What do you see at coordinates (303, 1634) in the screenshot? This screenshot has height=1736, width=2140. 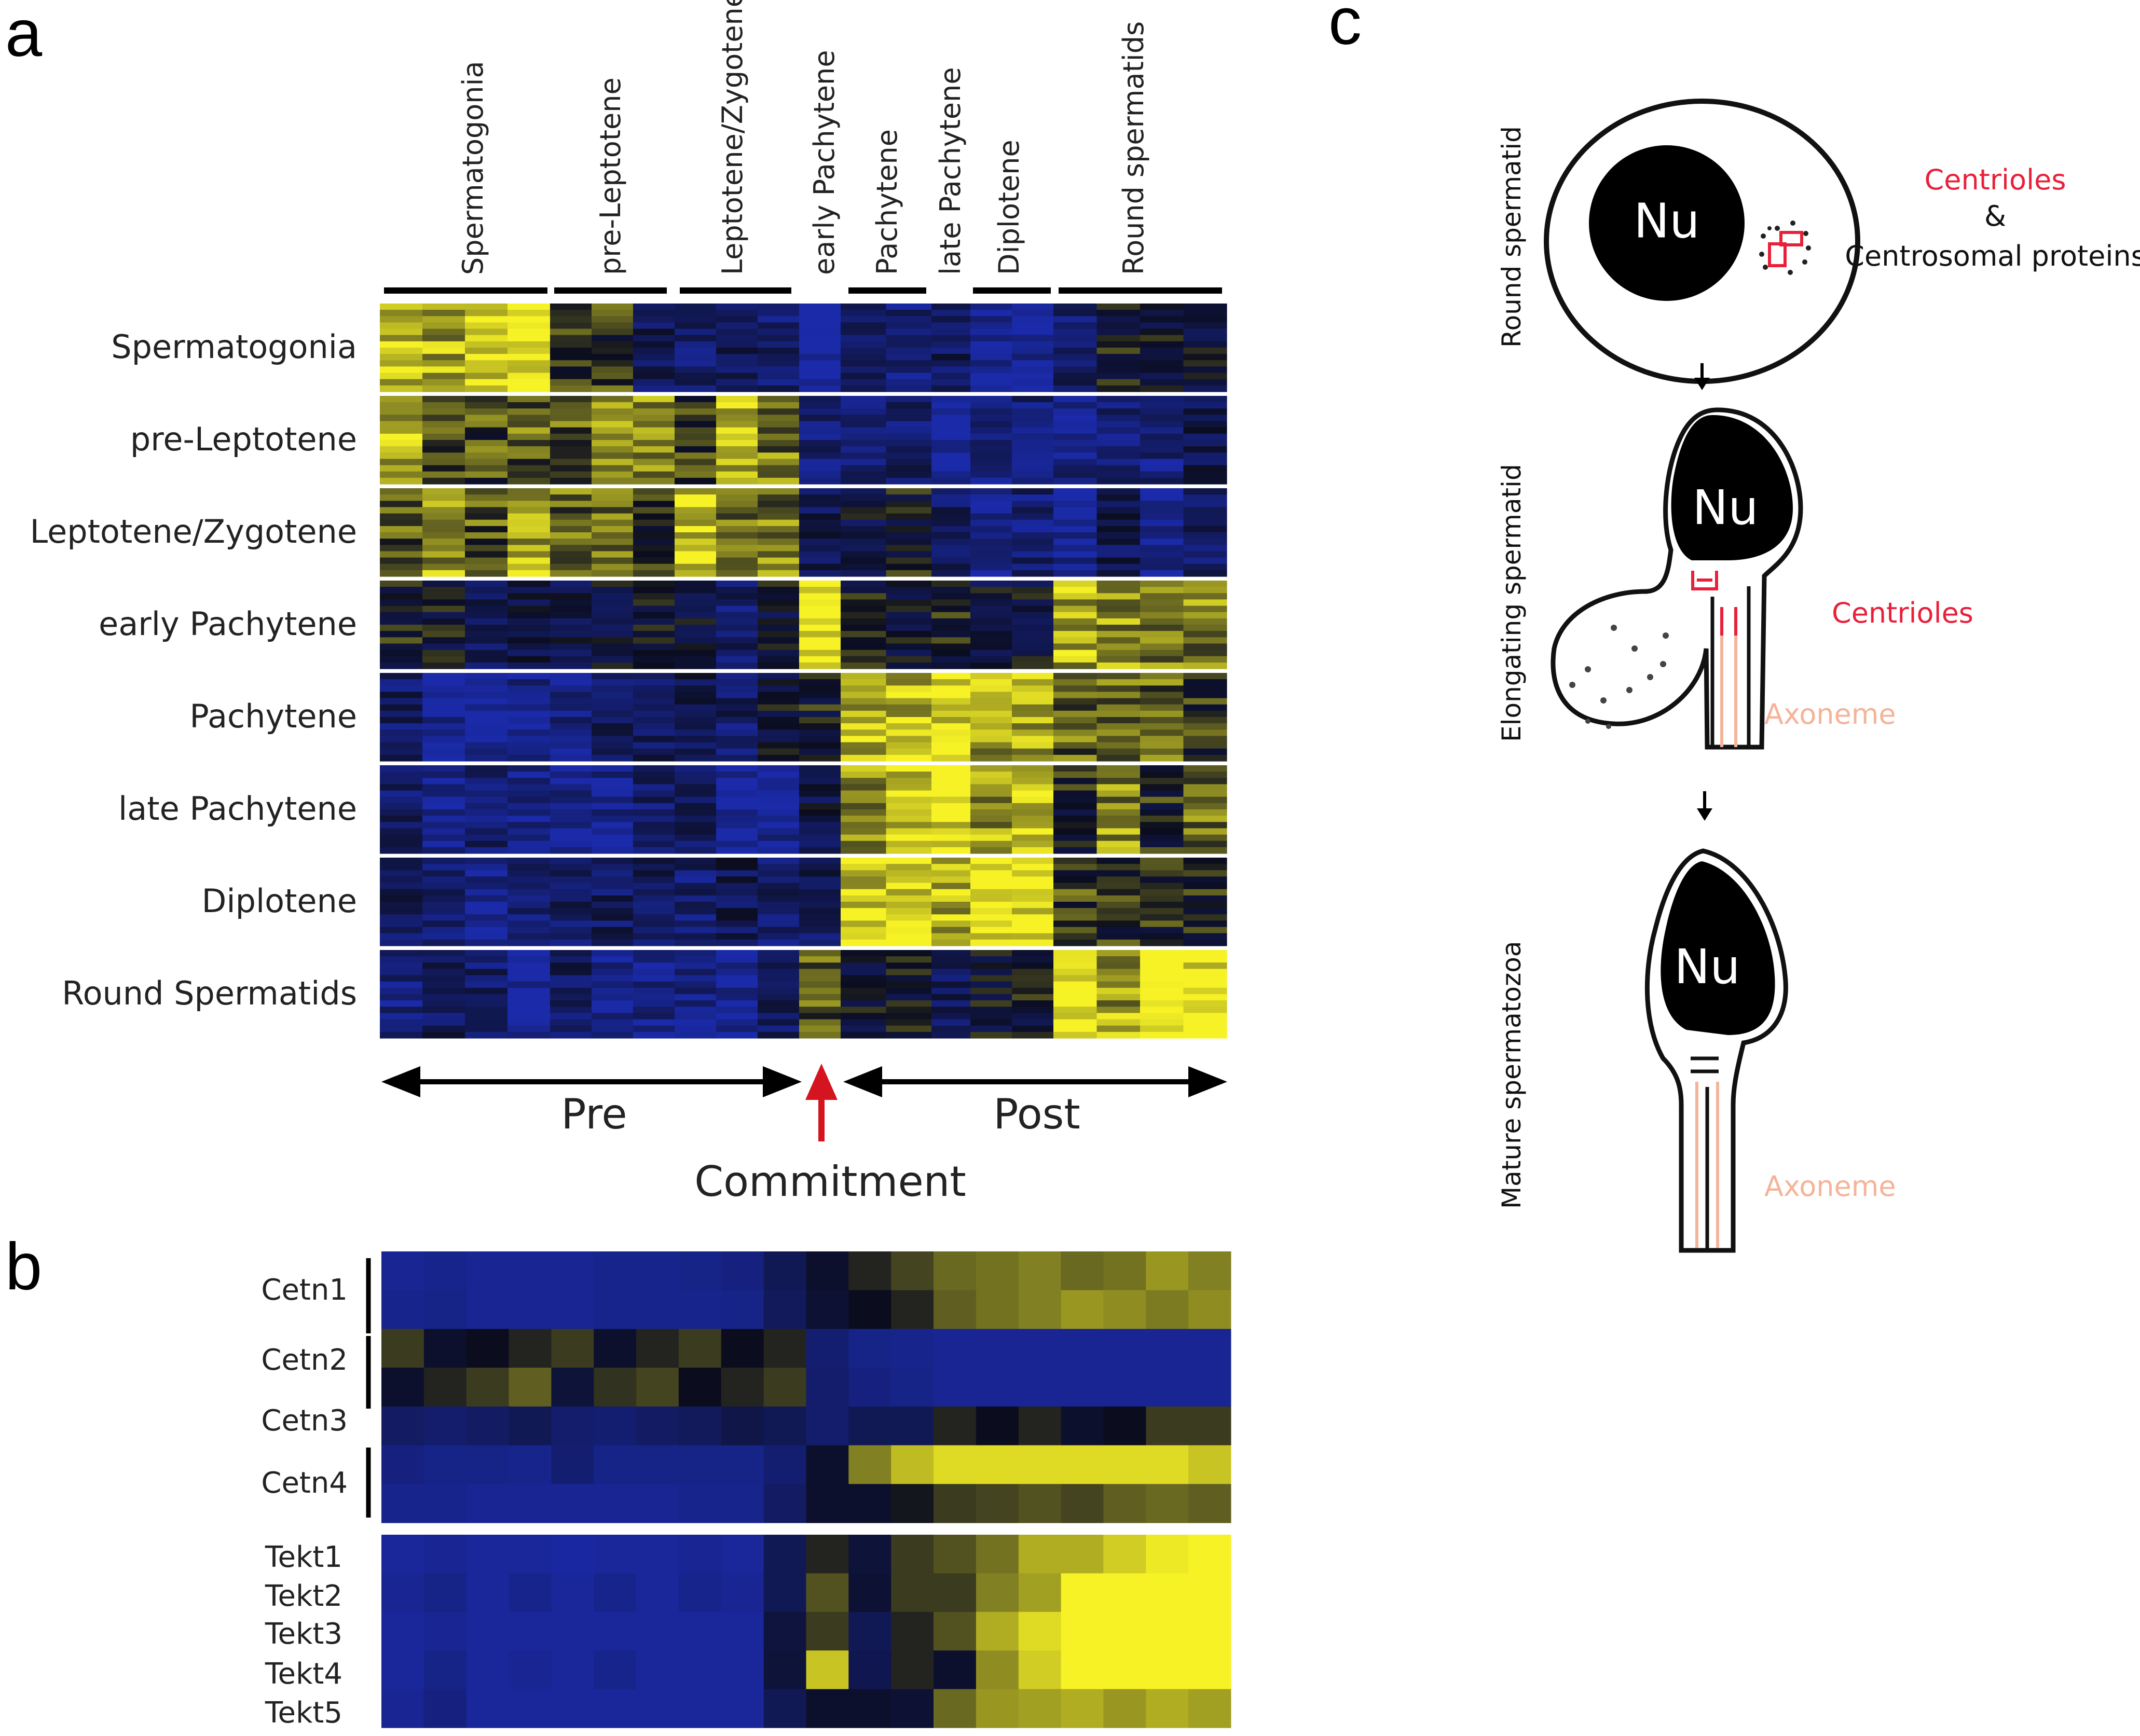 I see `gene-label-tekt3: Tekt3` at bounding box center [303, 1634].